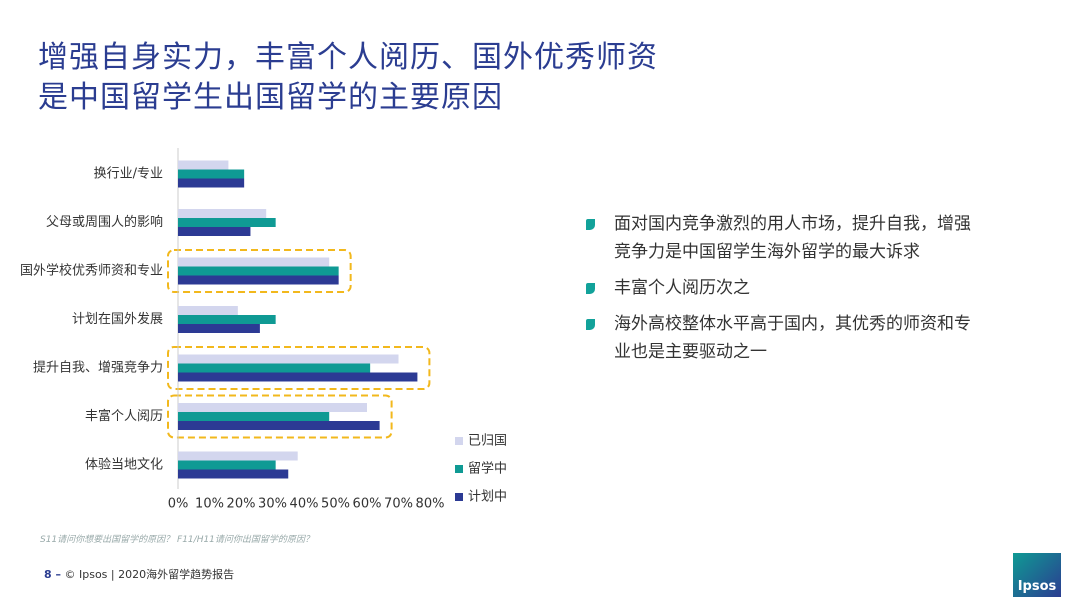  What do you see at coordinates (117, 319) in the screenshot?
I see `y-tick-label: 计划在国外发展` at bounding box center [117, 319].